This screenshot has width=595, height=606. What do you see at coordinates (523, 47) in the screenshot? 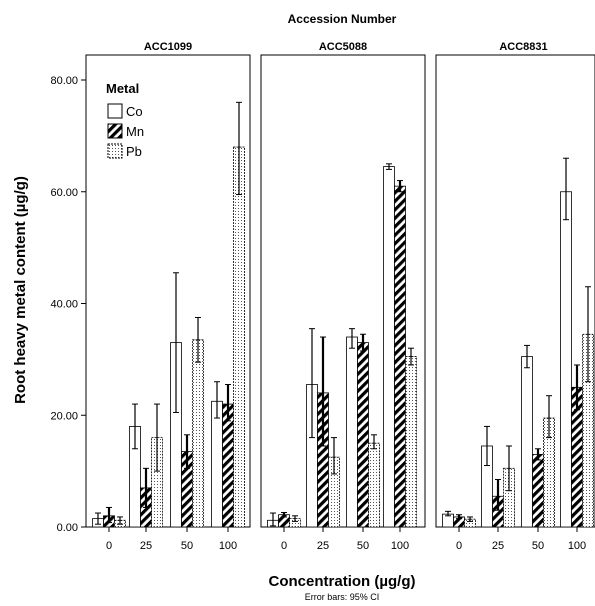
I see `panel-title: ACC8831` at bounding box center [523, 47].